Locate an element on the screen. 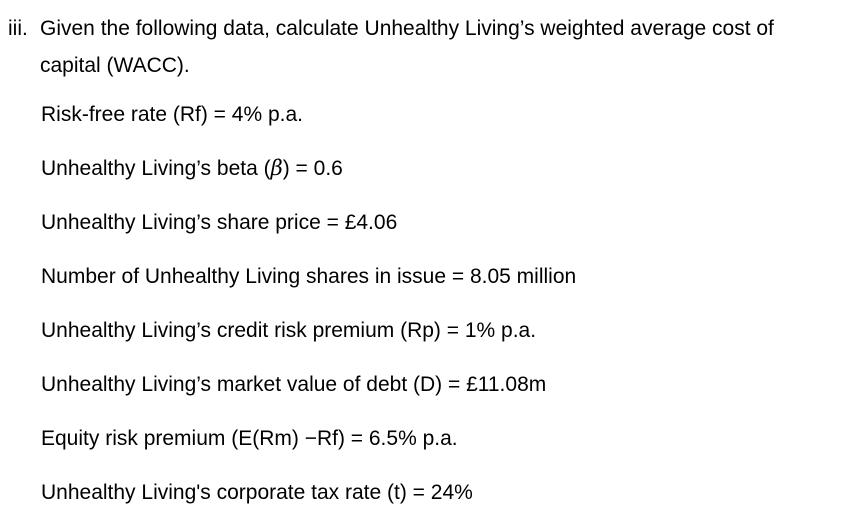 The image size is (862, 516). beta-symbol: β is located at coordinates (276, 168).